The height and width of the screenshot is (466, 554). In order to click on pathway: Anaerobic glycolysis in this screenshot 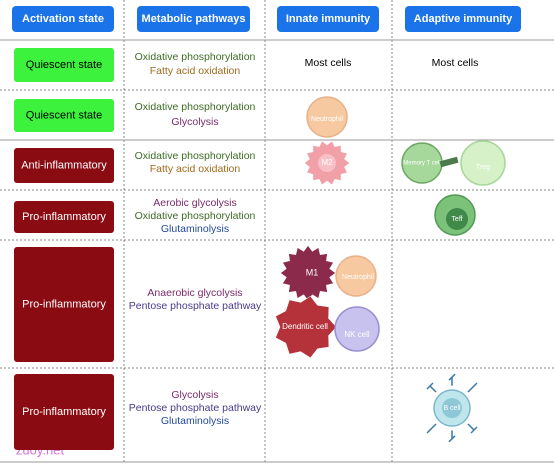, I will do `click(194, 293)`.